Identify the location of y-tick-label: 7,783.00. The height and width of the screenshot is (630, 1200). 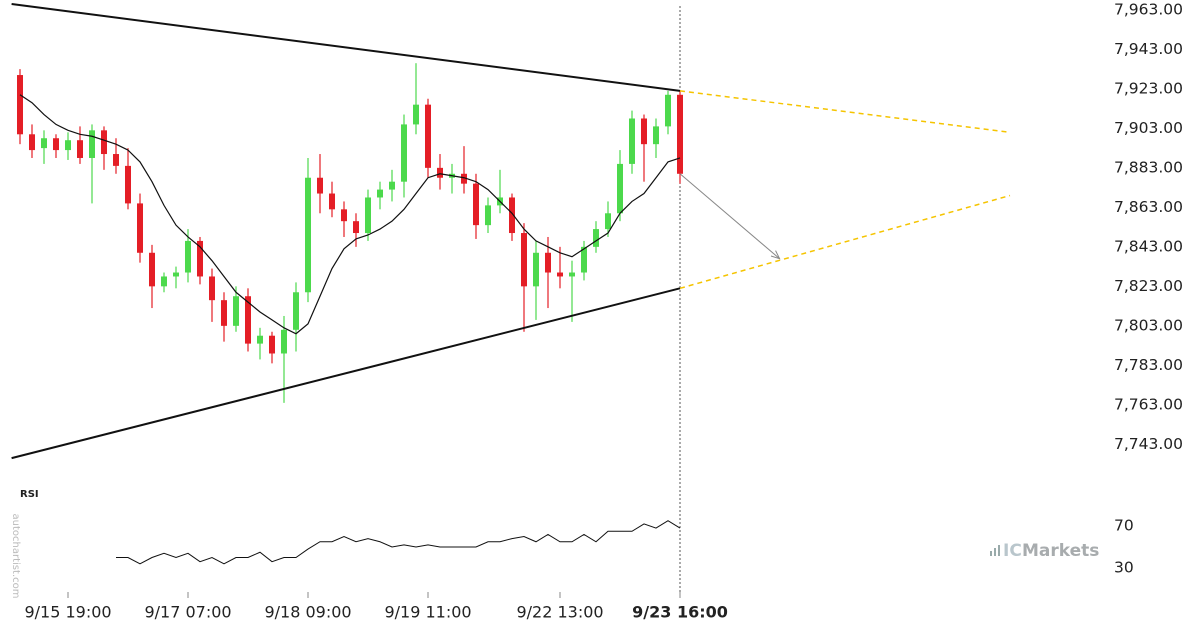
(1148, 365).